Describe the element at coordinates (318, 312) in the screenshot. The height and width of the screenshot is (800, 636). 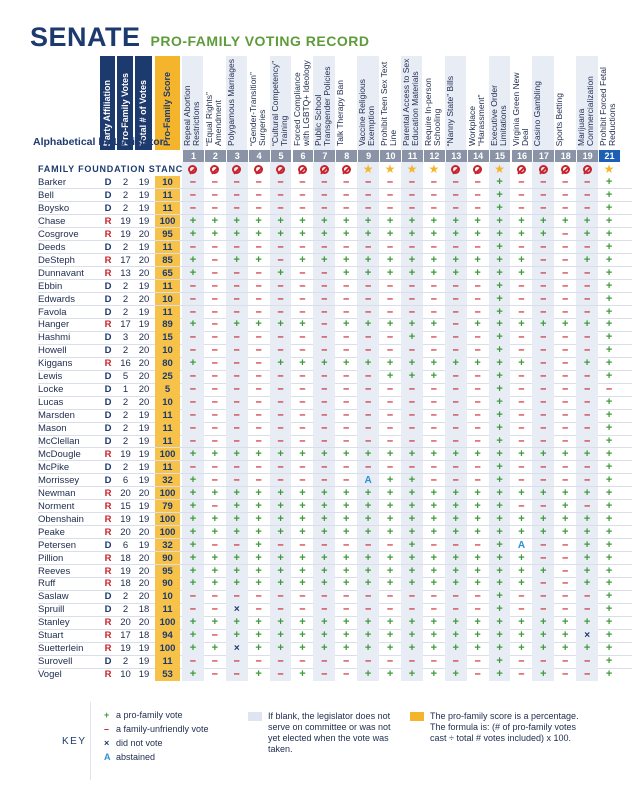
I see `table-row: Favola D 2 19 11– – – – – – – – – – – – – – + – – – – +` at that location.